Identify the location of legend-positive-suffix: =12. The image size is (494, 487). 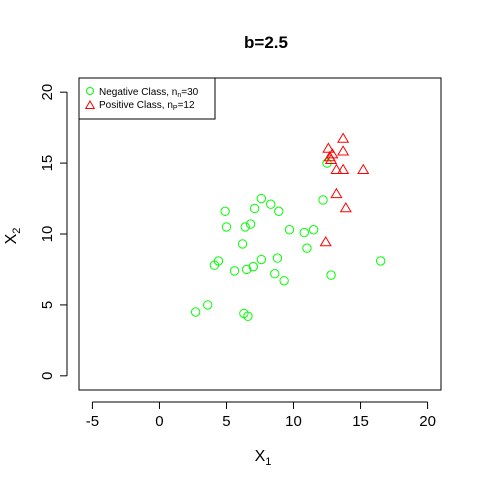
(186, 105).